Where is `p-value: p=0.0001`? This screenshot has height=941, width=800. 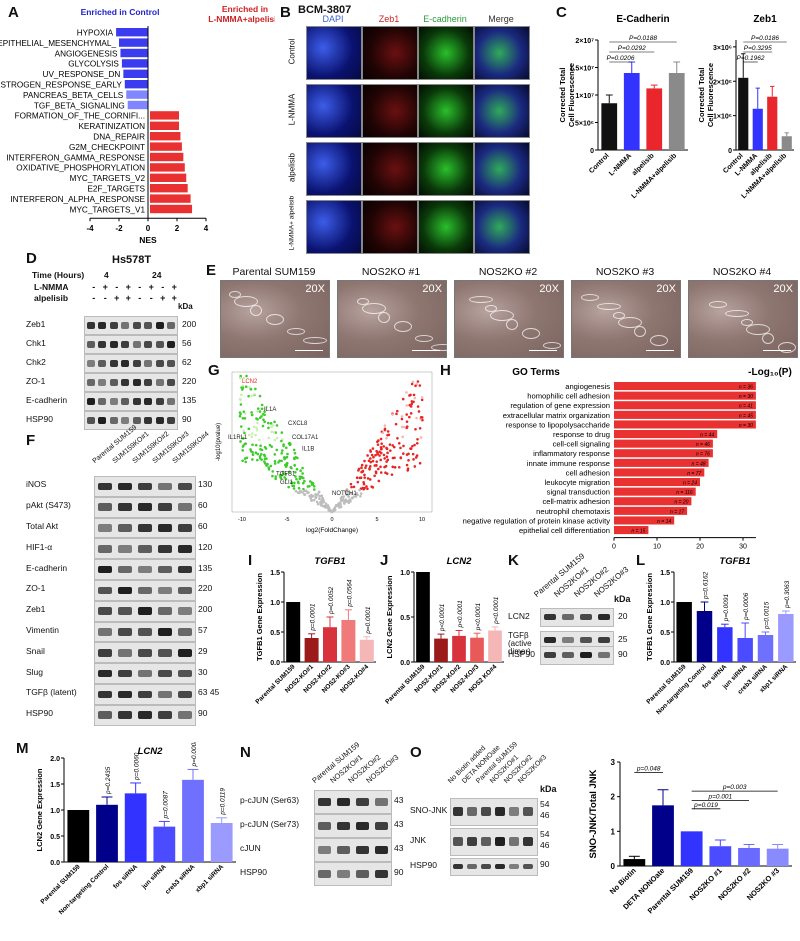 p-value: p=0.0001 is located at coordinates (368, 620).